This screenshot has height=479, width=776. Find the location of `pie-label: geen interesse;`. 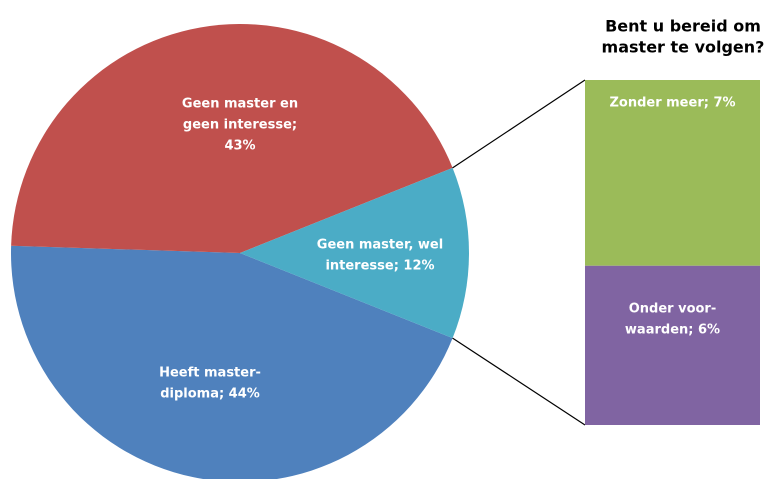

pie-label: geen interesse; is located at coordinates (240, 125).